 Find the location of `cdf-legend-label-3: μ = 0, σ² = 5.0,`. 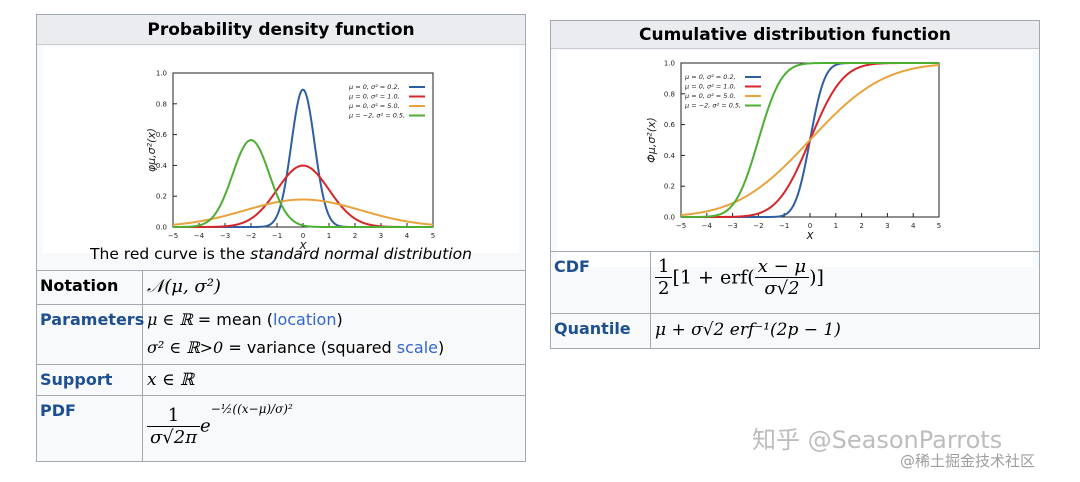

cdf-legend-label-3: μ = 0, σ² = 5.0, is located at coordinates (710, 96).